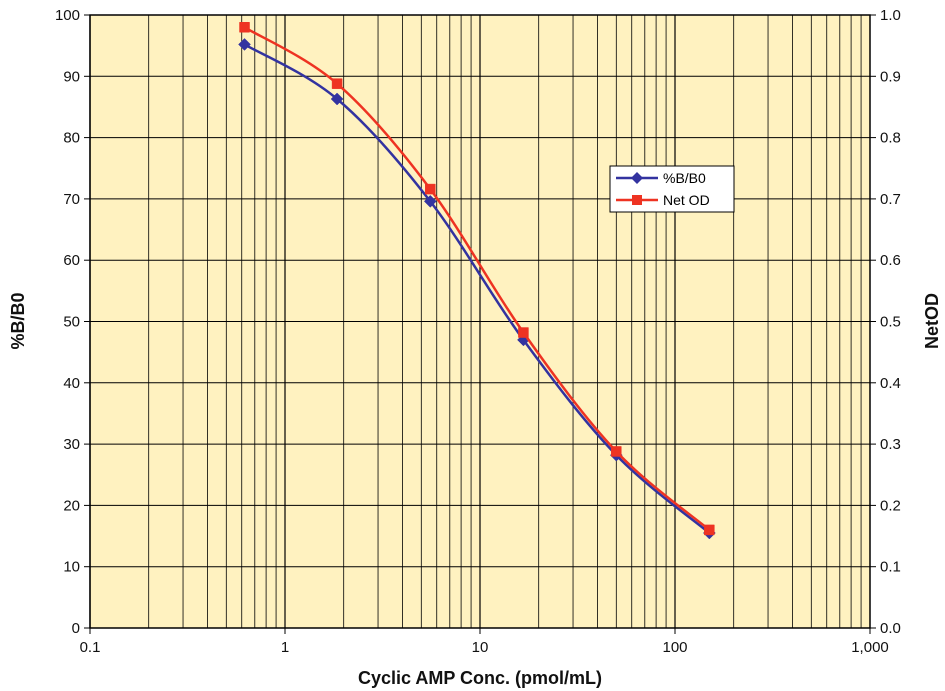 Image resolution: width=945 pixels, height=691 pixels. I want to click on y-axis-title: %B/B0, so click(18, 320).